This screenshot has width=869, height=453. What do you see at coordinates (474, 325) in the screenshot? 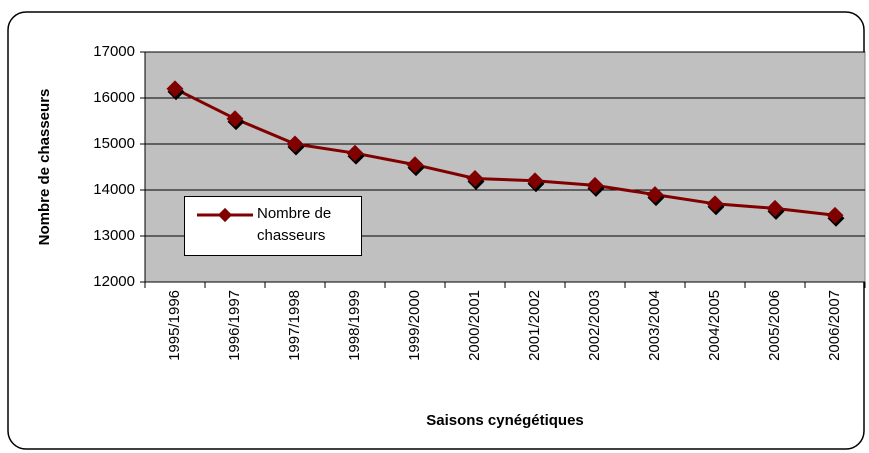
I see `x-tick-label: 2000/2001` at bounding box center [474, 325].